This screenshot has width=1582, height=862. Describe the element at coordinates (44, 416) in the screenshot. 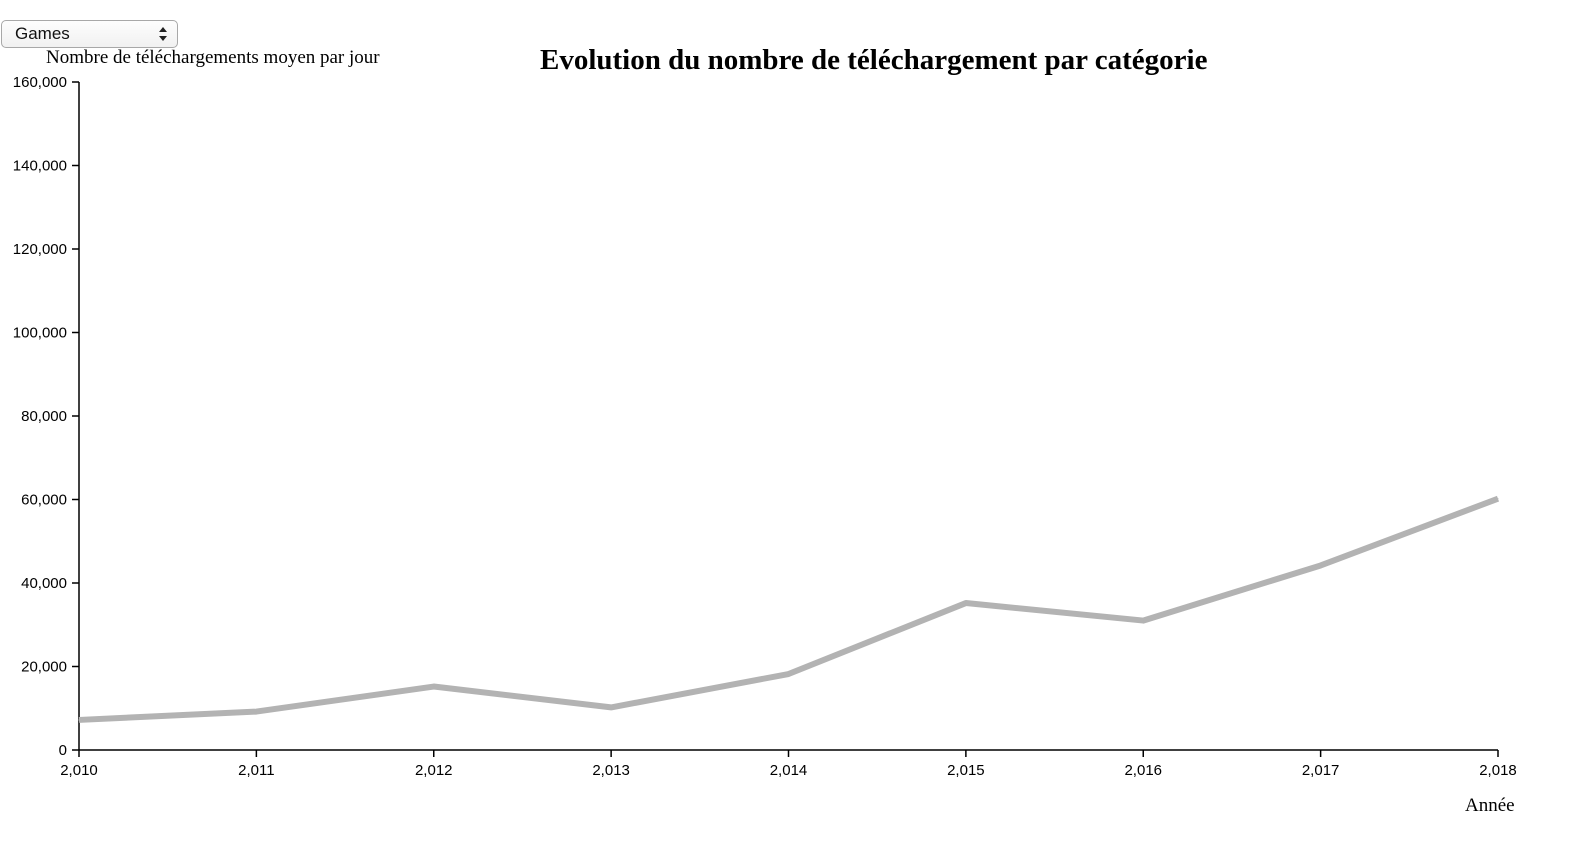

I see `y-tick-label: 80,000` at that location.